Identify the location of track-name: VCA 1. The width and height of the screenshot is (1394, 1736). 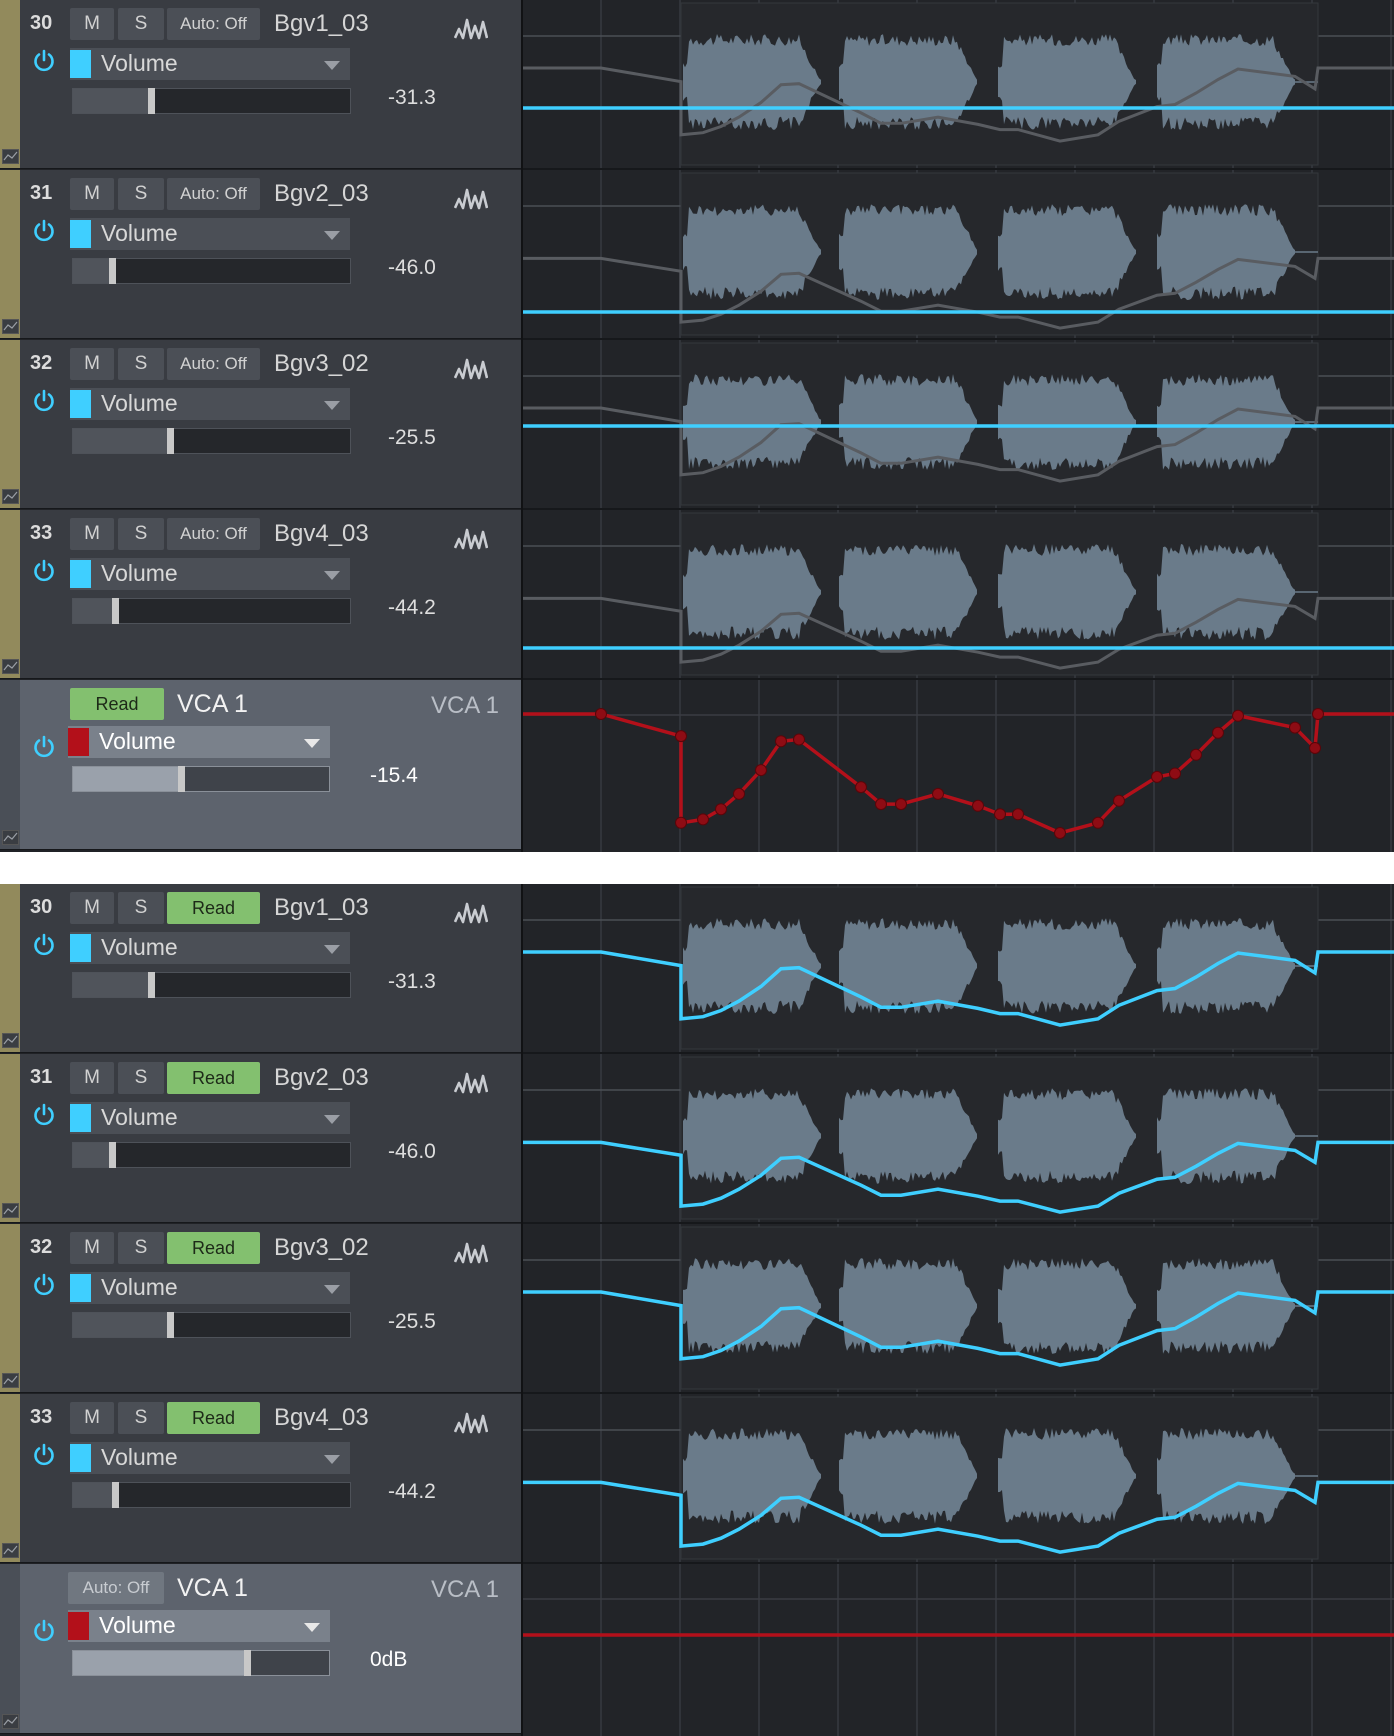
(212, 1588).